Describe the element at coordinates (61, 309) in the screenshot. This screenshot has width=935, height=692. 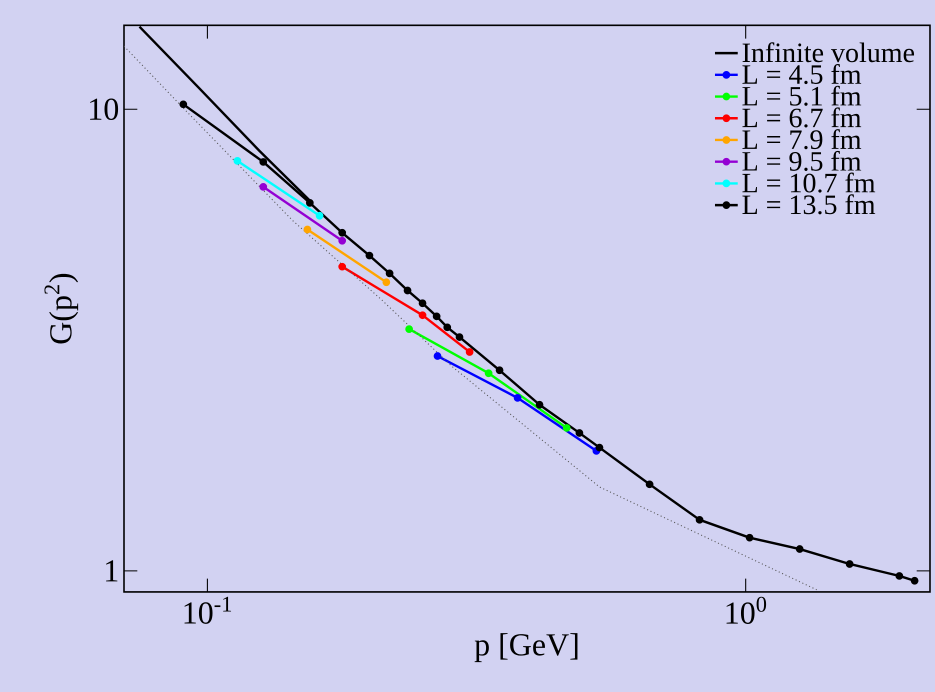
I see `y-axis-title: G(p$^{2}$)` at that location.